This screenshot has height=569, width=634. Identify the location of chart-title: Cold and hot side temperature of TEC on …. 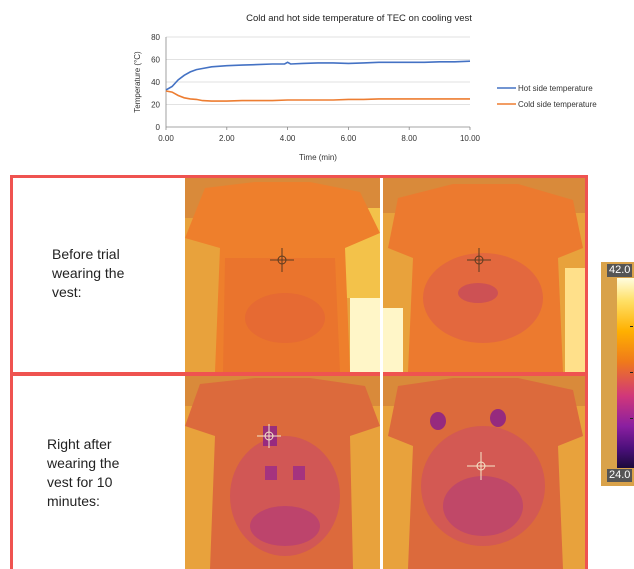
(359, 18).